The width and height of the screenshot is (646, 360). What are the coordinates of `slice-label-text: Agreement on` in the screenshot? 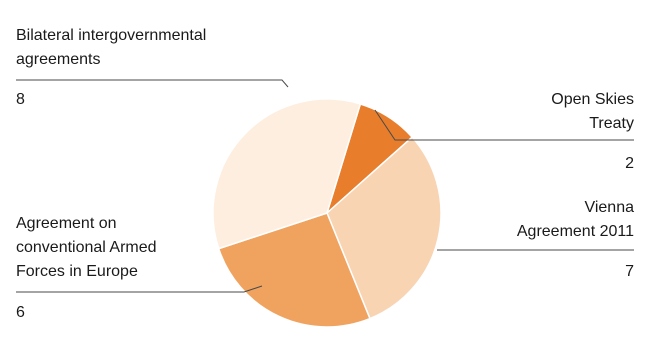 It's located at (66, 223).